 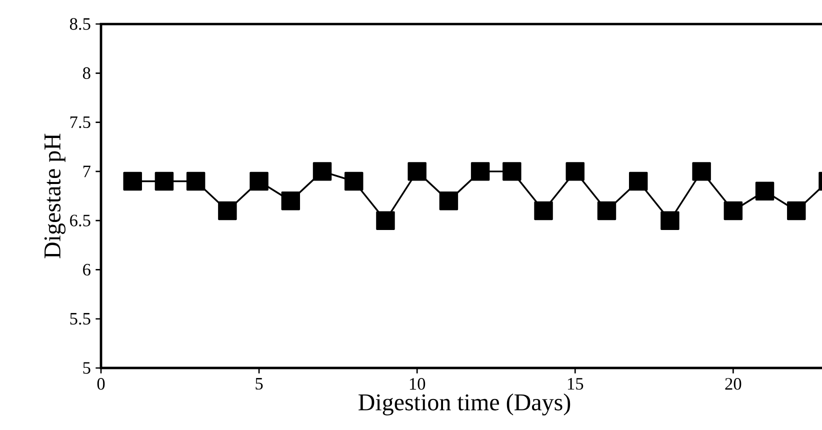 What do you see at coordinates (259, 384) in the screenshot?
I see `x-tick-label: 5` at bounding box center [259, 384].